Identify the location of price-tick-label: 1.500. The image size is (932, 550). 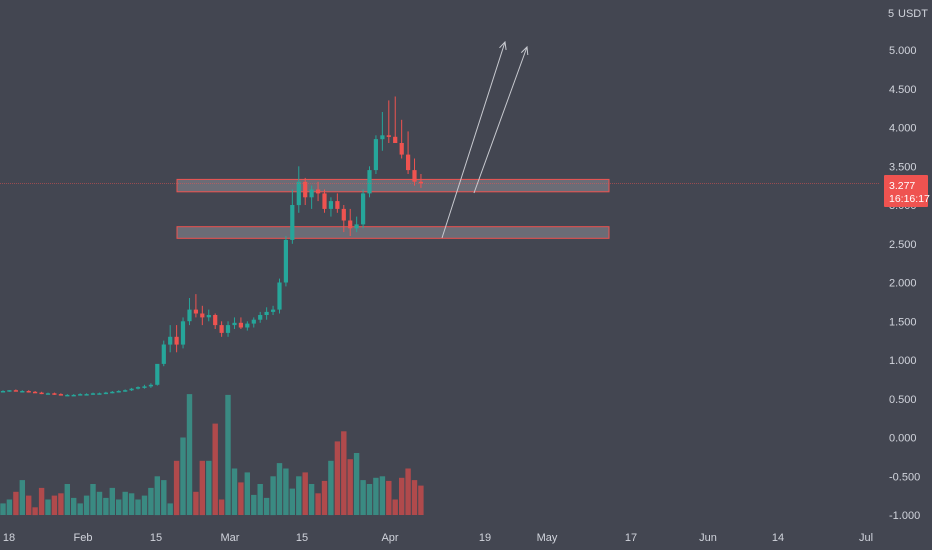
(903, 322).